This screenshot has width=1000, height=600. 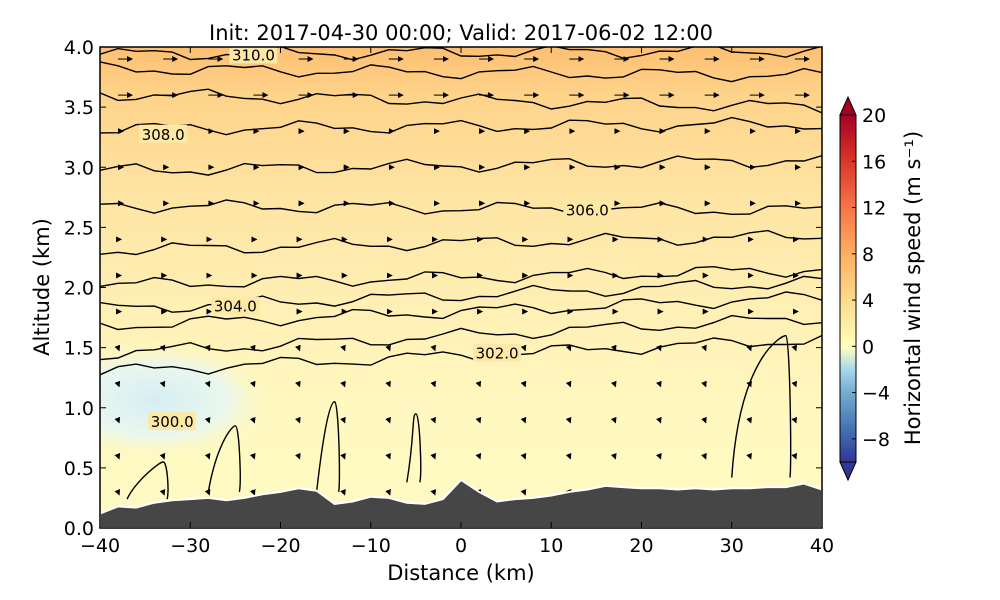 What do you see at coordinates (187, 400) in the screenshot?
I see `negative-wind-region` at bounding box center [187, 400].